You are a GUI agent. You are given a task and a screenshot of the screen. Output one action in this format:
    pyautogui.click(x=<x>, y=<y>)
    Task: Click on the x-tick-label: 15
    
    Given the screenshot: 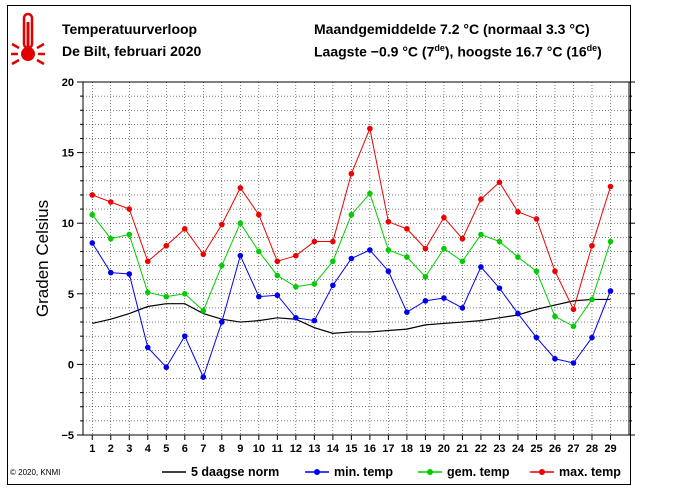 What is the action you would take?
    pyautogui.click(x=351, y=449)
    